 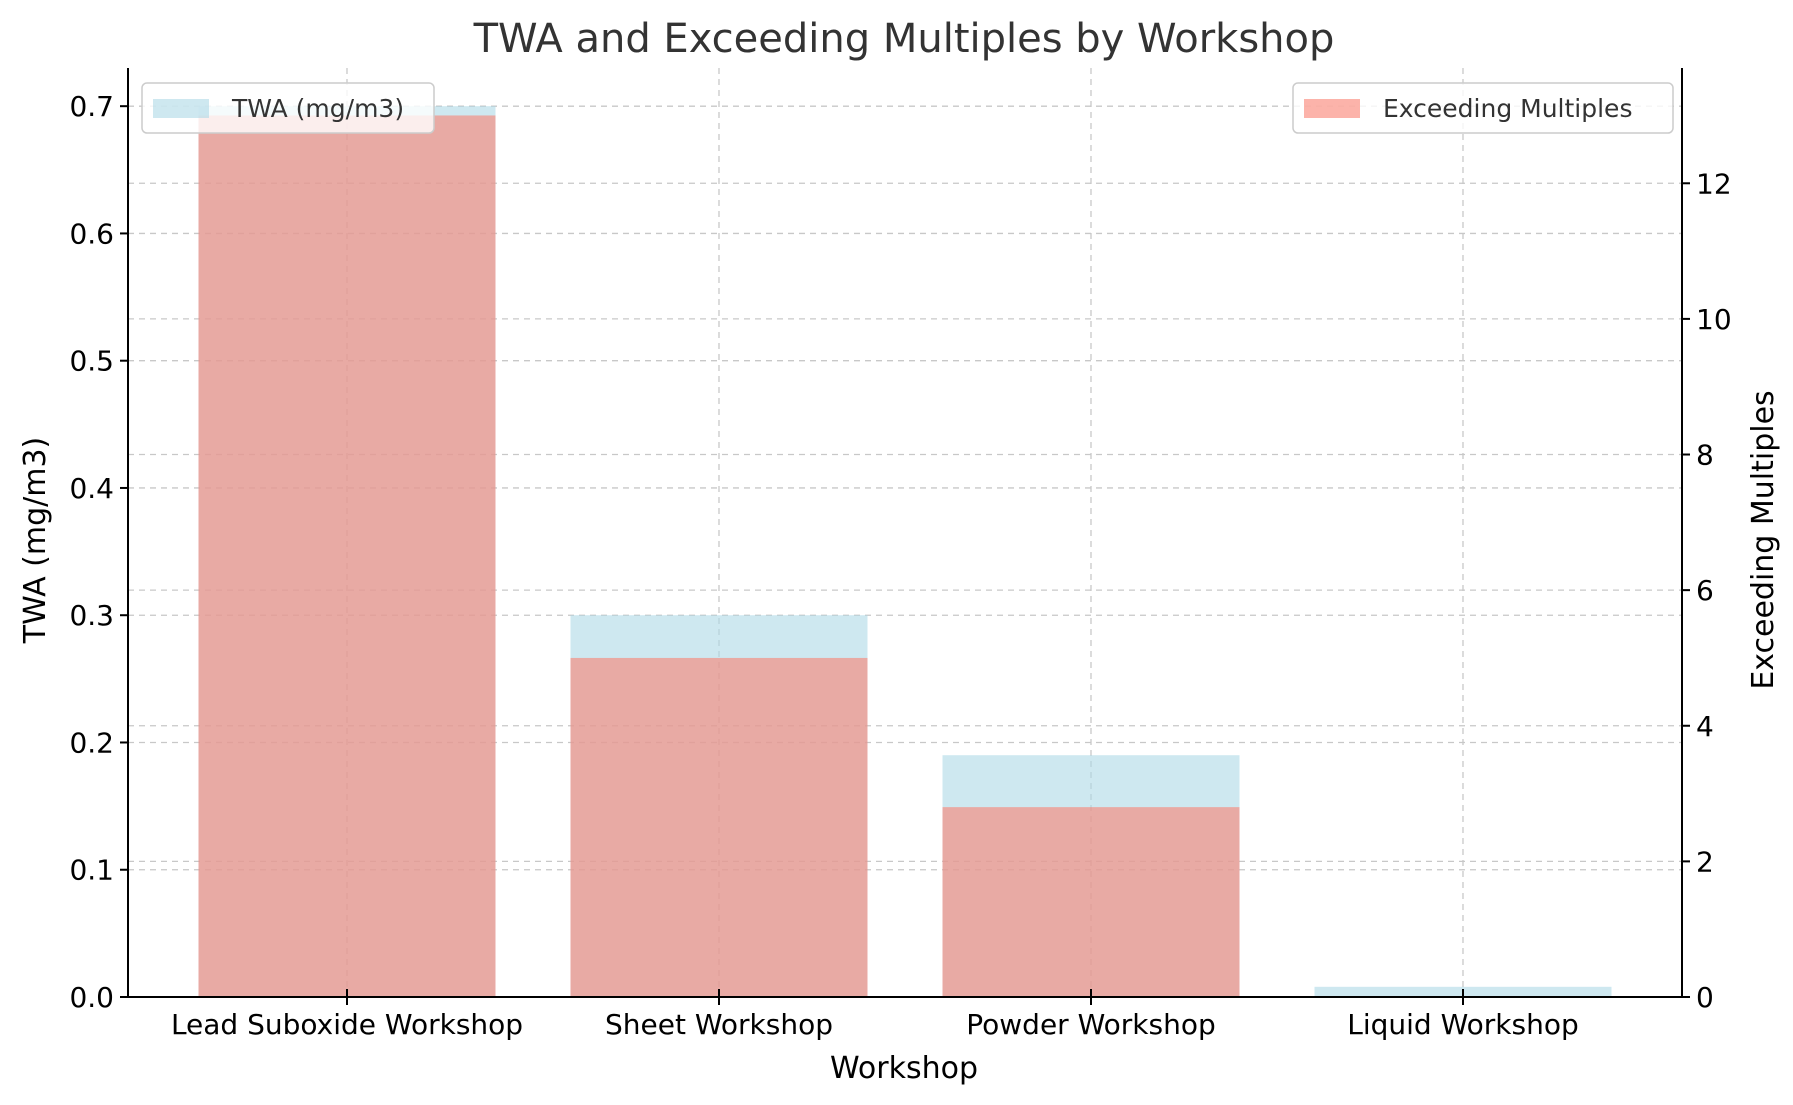 I want to click on y2-tick-label-3: 6, so click(x=1705, y=590).